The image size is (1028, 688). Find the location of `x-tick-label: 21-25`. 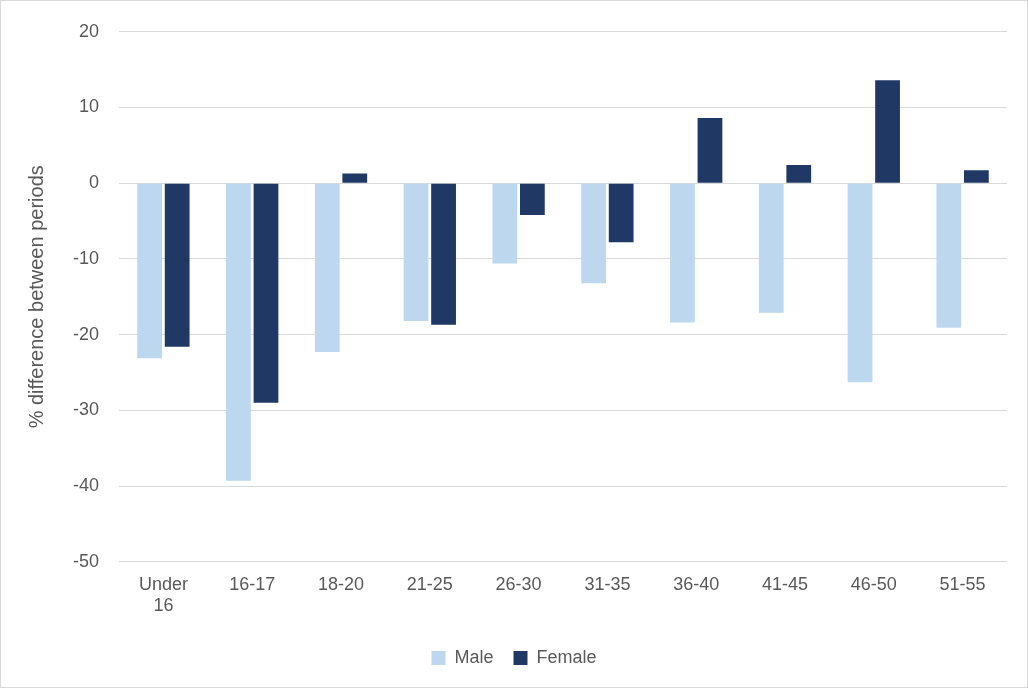

x-tick-label: 21-25 is located at coordinates (429, 583).